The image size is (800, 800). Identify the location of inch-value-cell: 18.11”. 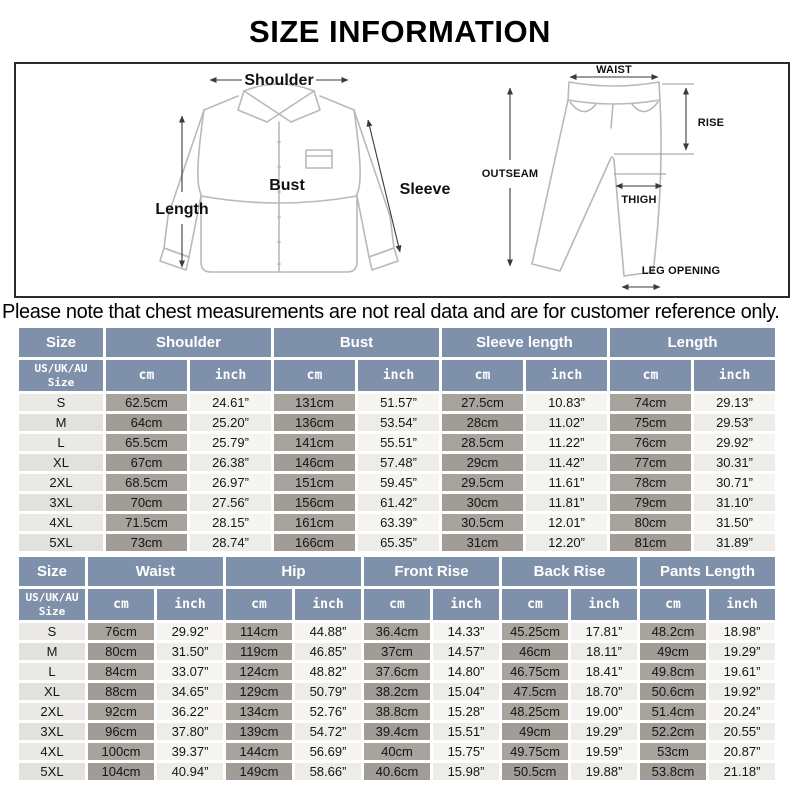
(604, 651).